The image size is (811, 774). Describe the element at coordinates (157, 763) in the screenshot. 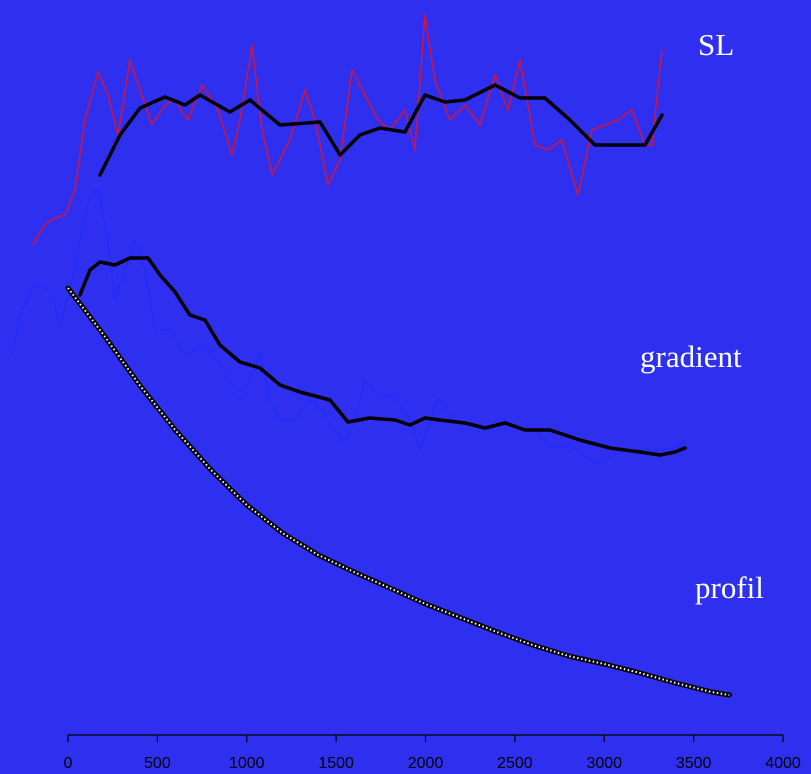

I see `x-tick-label: 500` at that location.